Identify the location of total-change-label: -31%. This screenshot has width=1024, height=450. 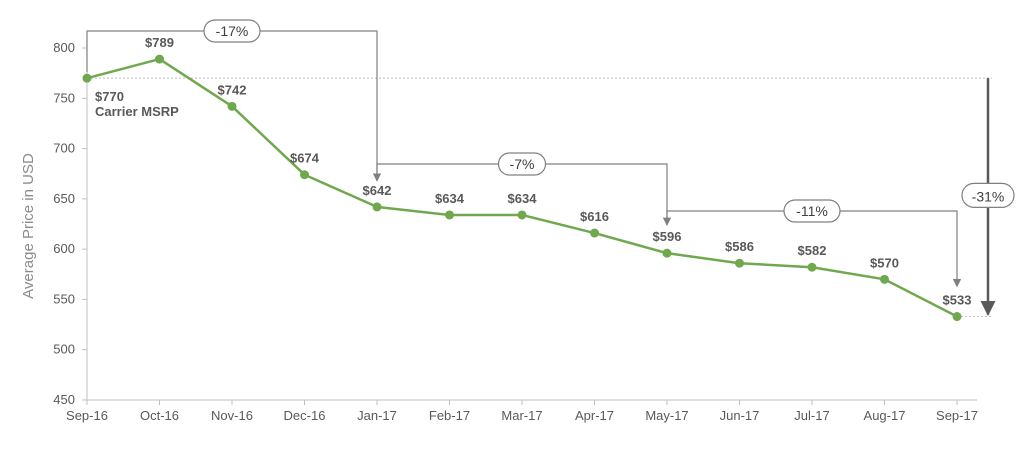
(988, 196).